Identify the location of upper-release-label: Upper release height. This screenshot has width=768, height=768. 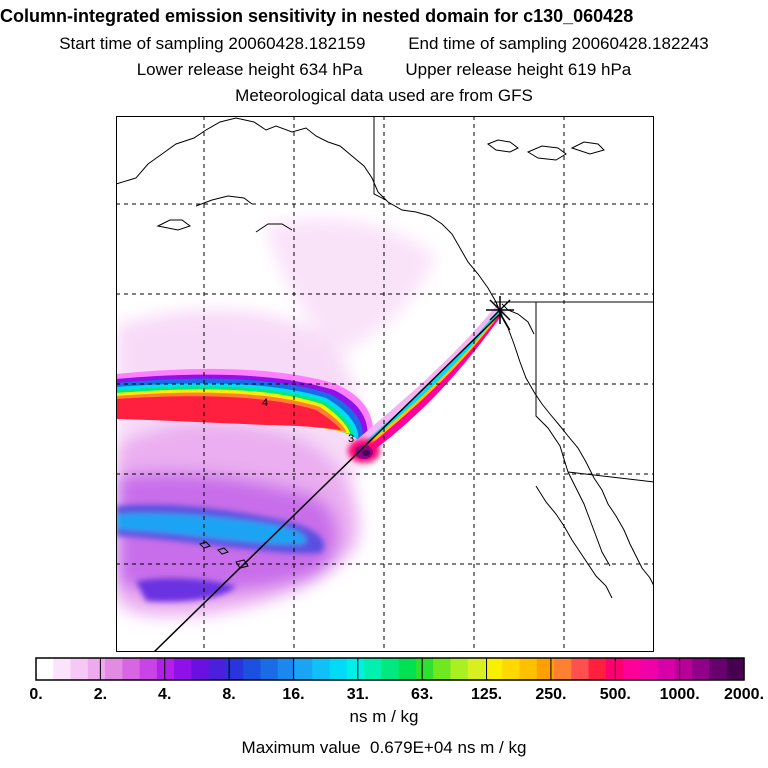
(484, 69).